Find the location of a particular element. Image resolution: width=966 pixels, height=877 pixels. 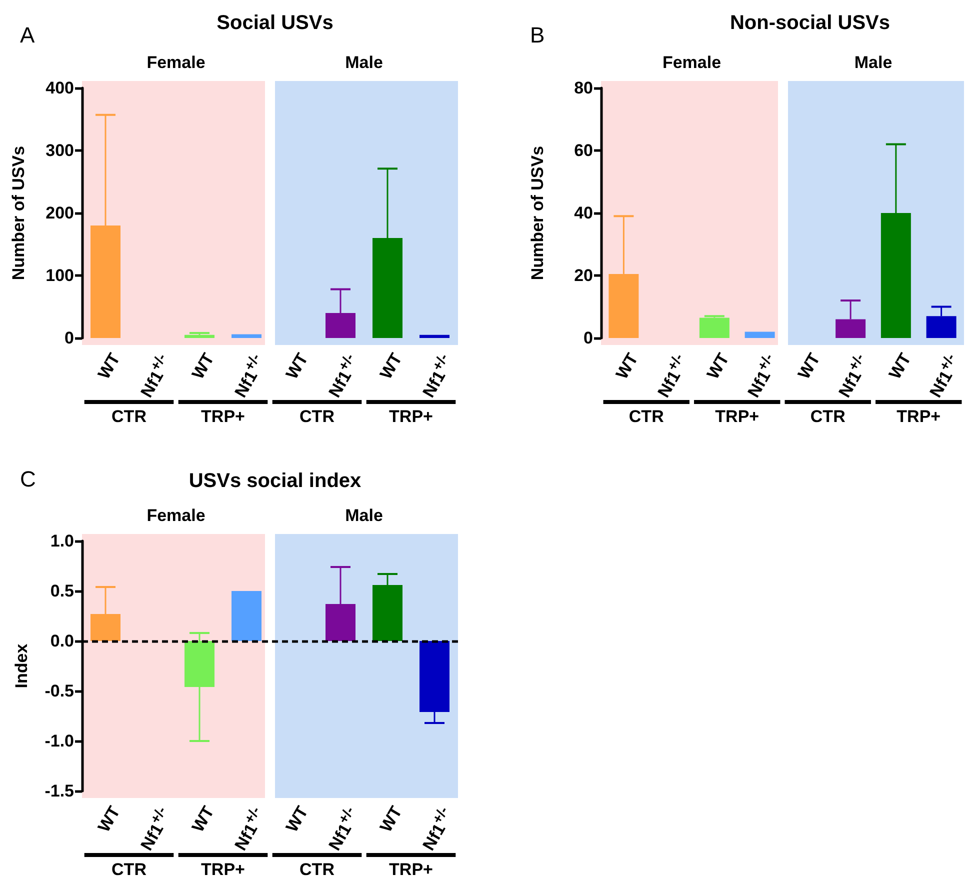

y-tick-label: 40 is located at coordinates (583, 213).